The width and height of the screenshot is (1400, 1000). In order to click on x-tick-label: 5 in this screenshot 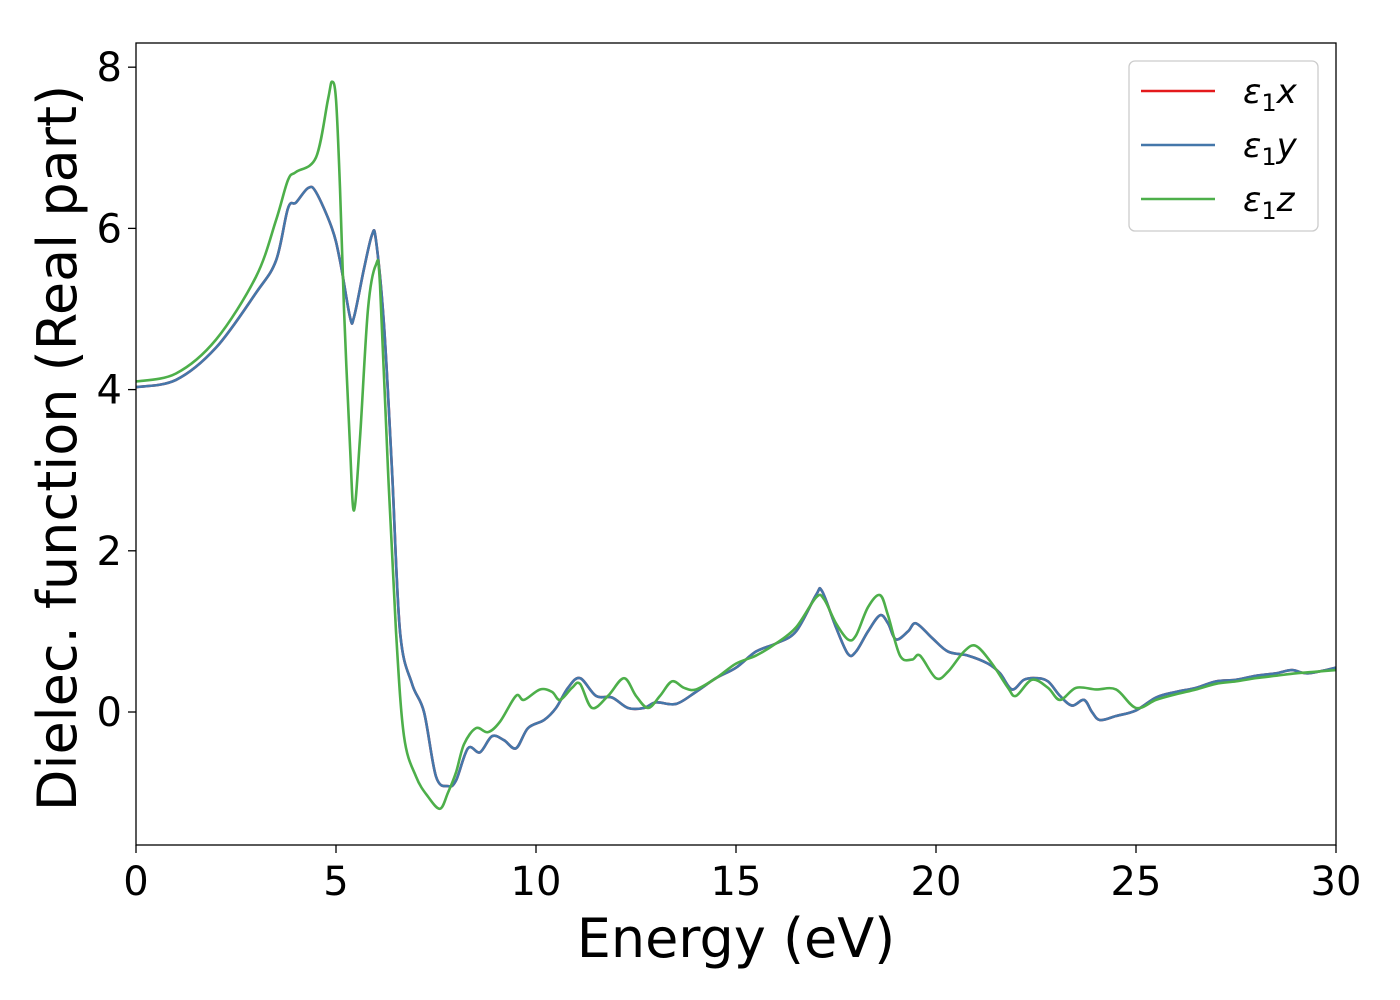, I will do `click(335, 882)`.